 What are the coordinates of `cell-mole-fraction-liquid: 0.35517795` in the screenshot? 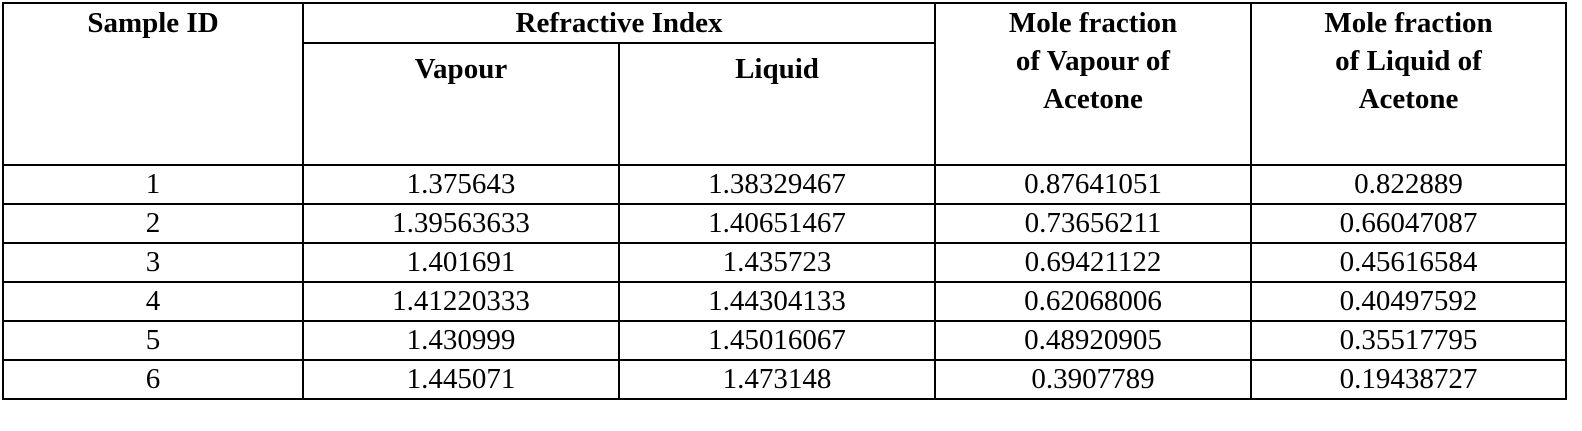 It's located at (1408, 340).